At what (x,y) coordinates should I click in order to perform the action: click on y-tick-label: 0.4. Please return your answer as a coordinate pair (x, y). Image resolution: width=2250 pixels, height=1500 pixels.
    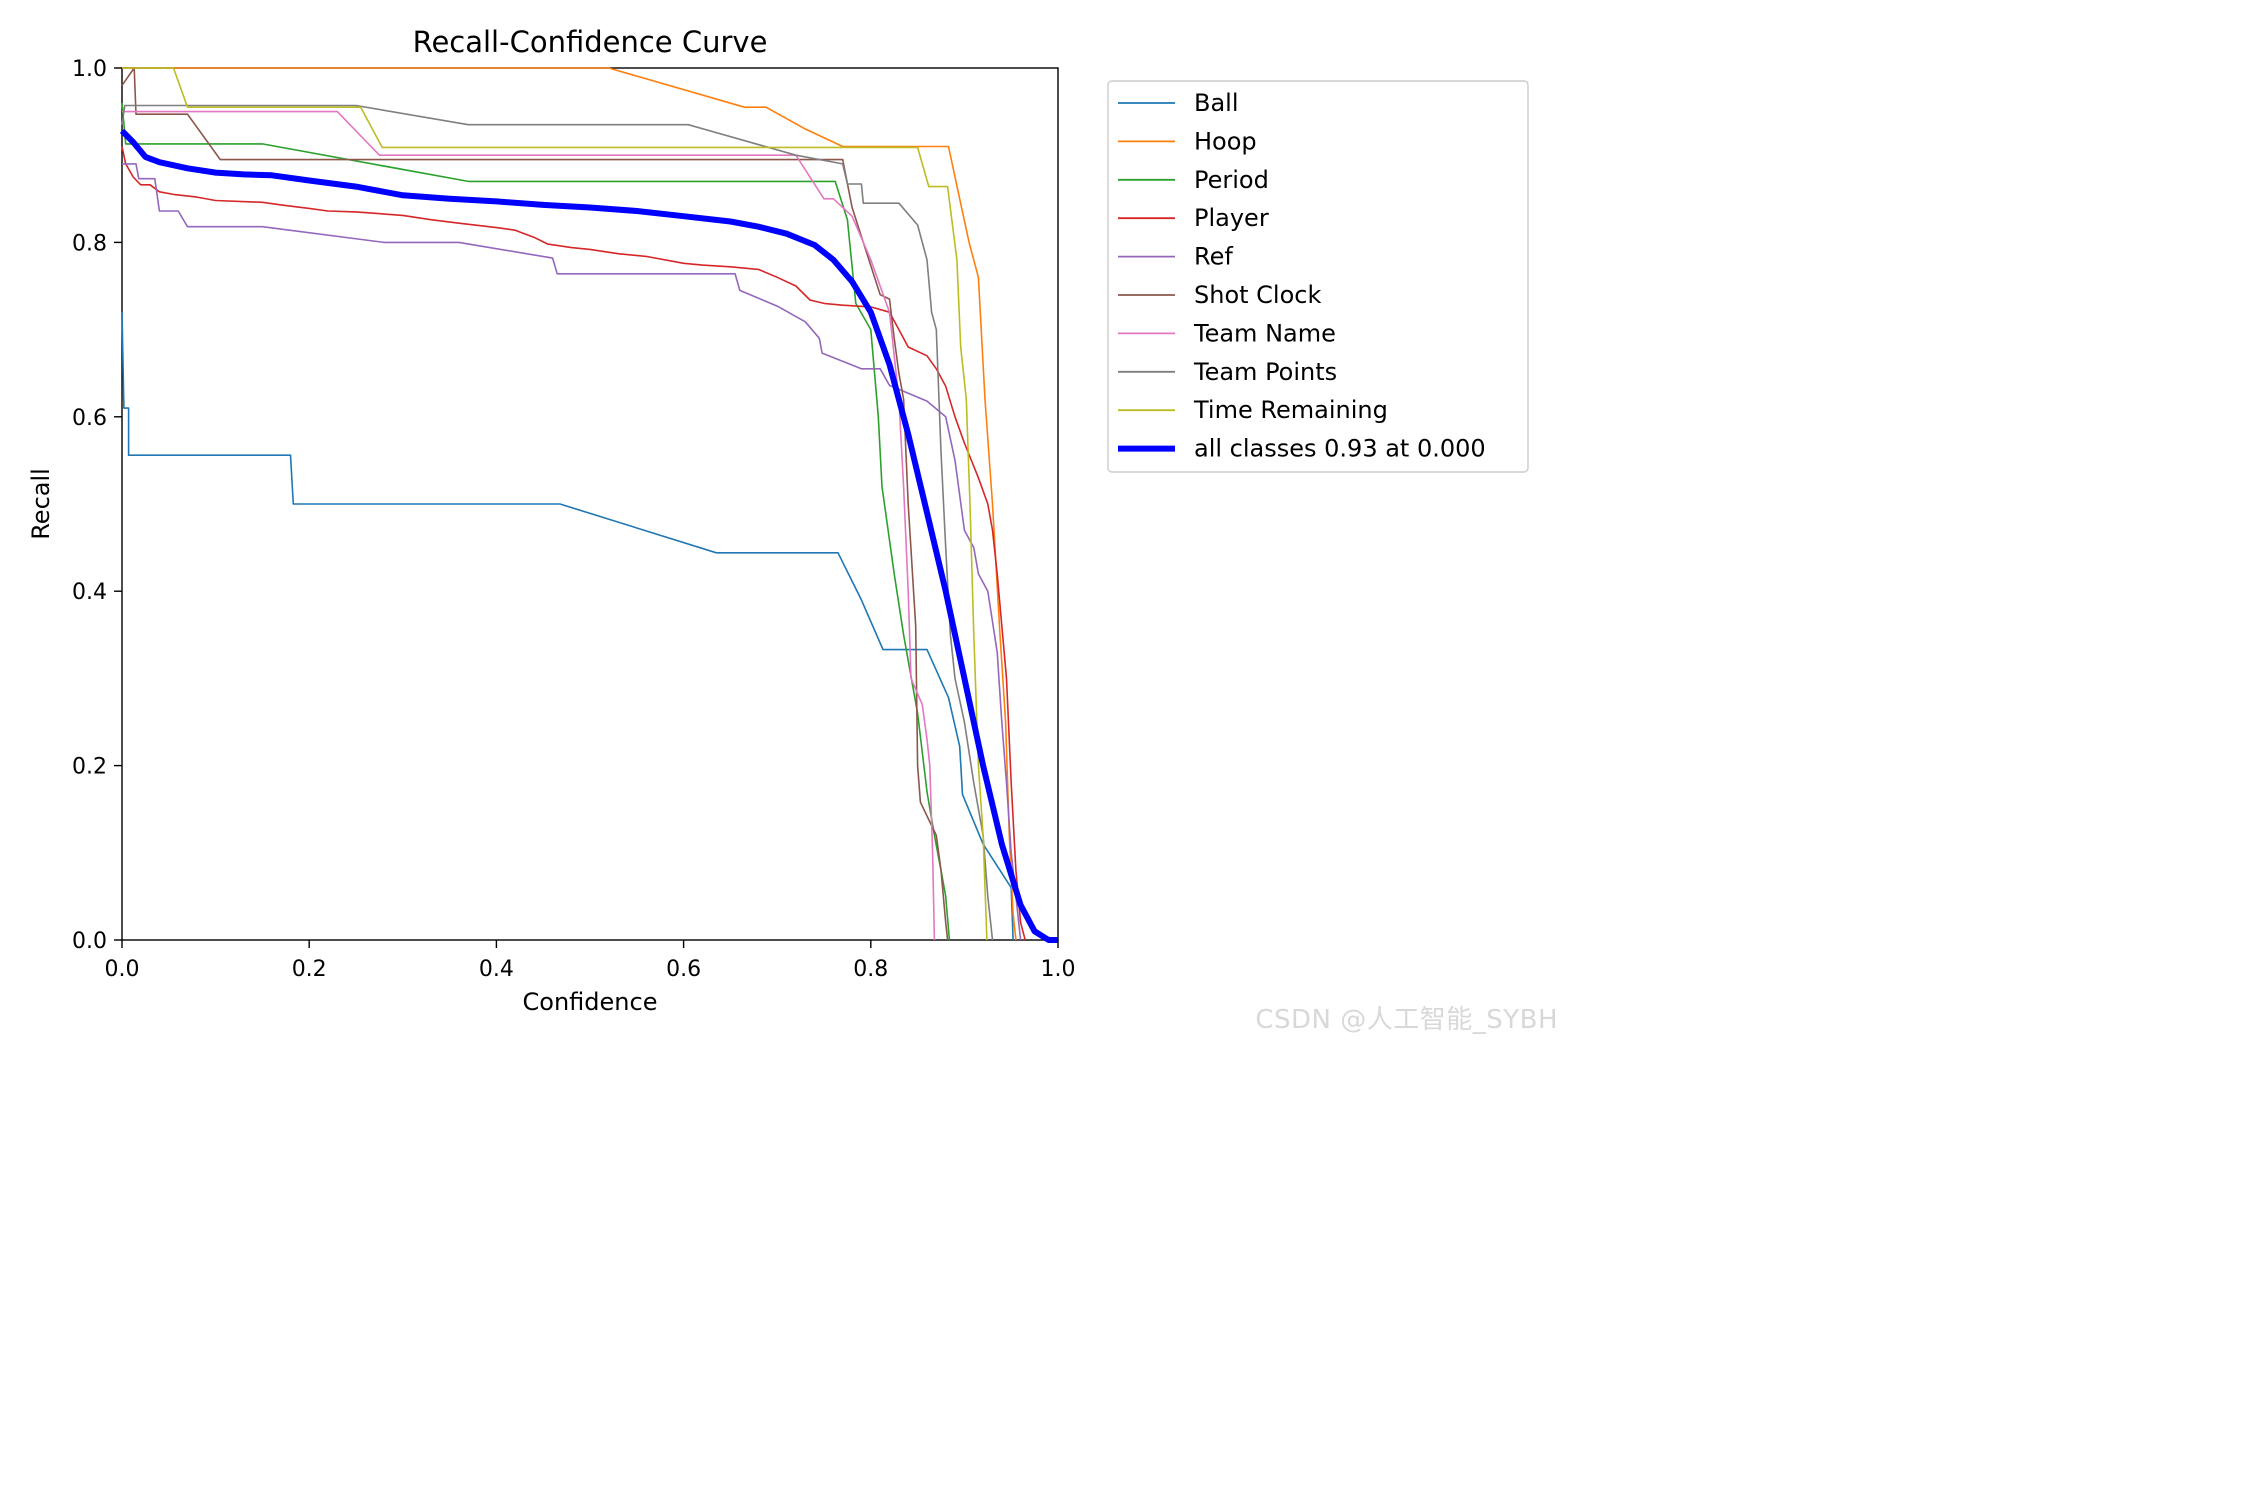
    Looking at the image, I should click on (89, 592).